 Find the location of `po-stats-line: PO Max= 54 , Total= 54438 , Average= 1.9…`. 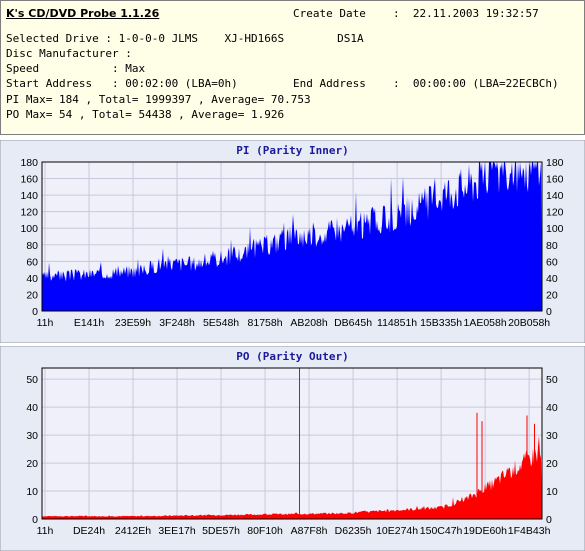

po-stats-line: PO Max= 54 , Total= 54438 , Average= 1.9… is located at coordinates (145, 114).